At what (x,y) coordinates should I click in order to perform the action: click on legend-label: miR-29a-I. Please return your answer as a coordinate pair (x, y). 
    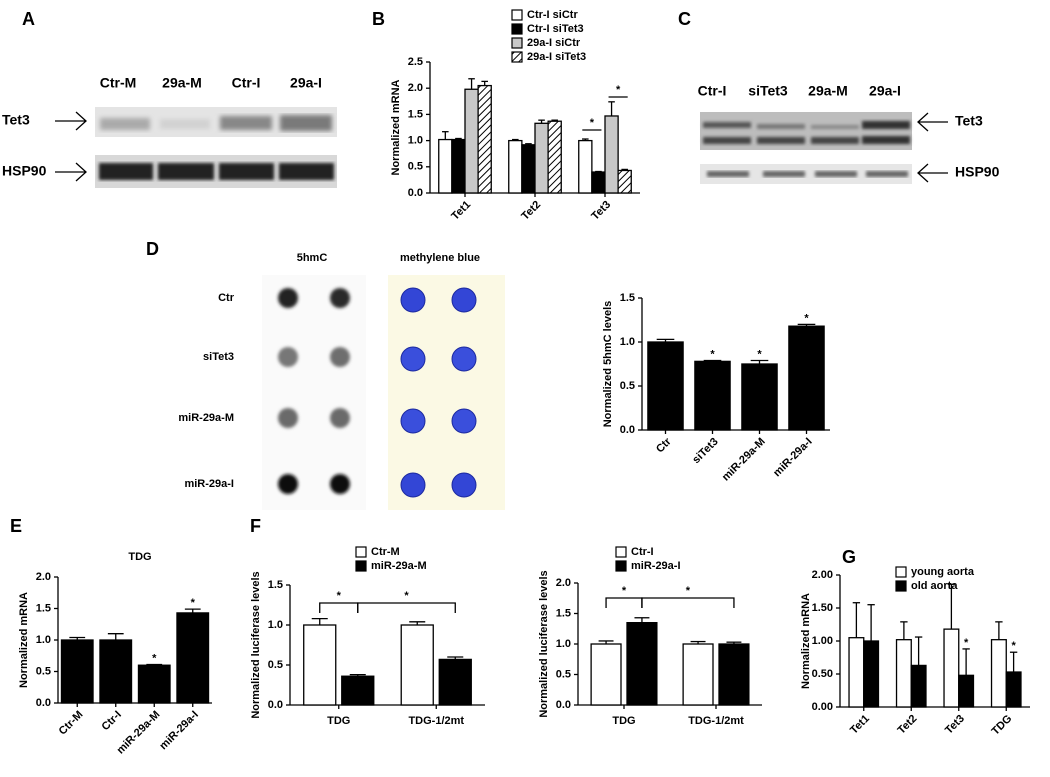
    Looking at the image, I should click on (656, 566).